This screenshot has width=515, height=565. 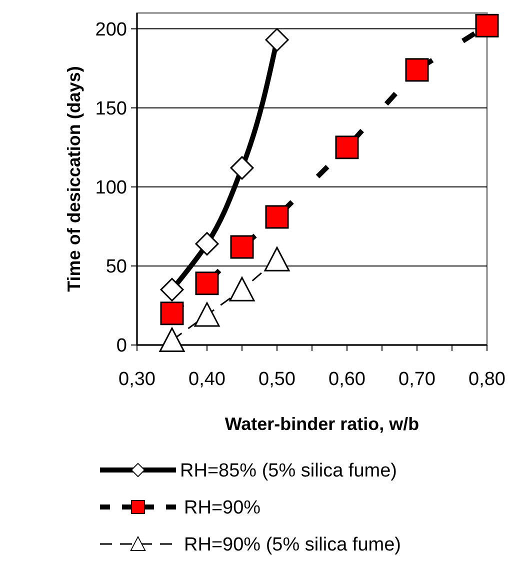 What do you see at coordinates (347, 379) in the screenshot?
I see `x-tick-label: 0,60` at bounding box center [347, 379].